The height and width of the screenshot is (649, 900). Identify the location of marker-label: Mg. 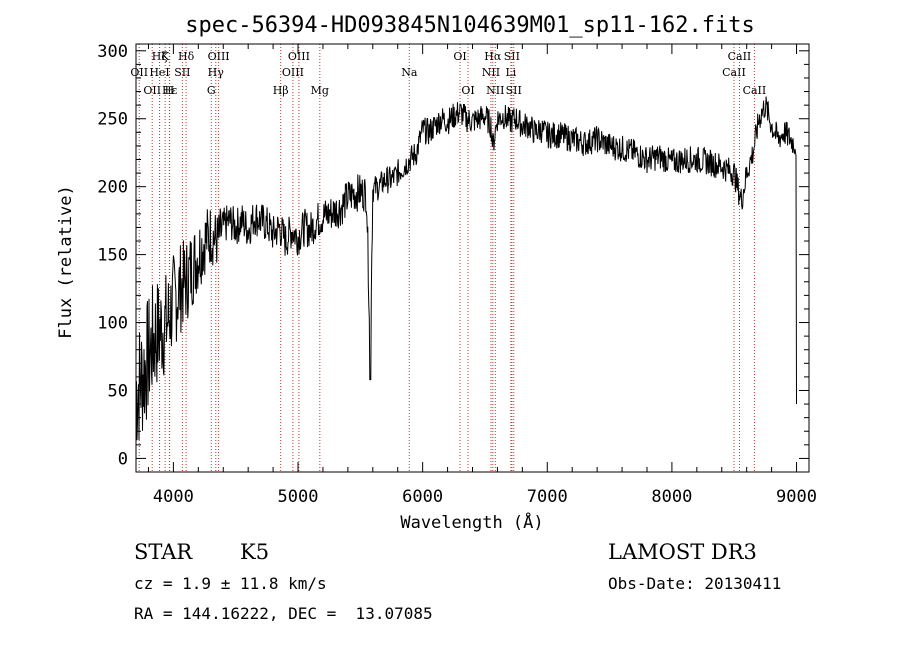
(320, 90).